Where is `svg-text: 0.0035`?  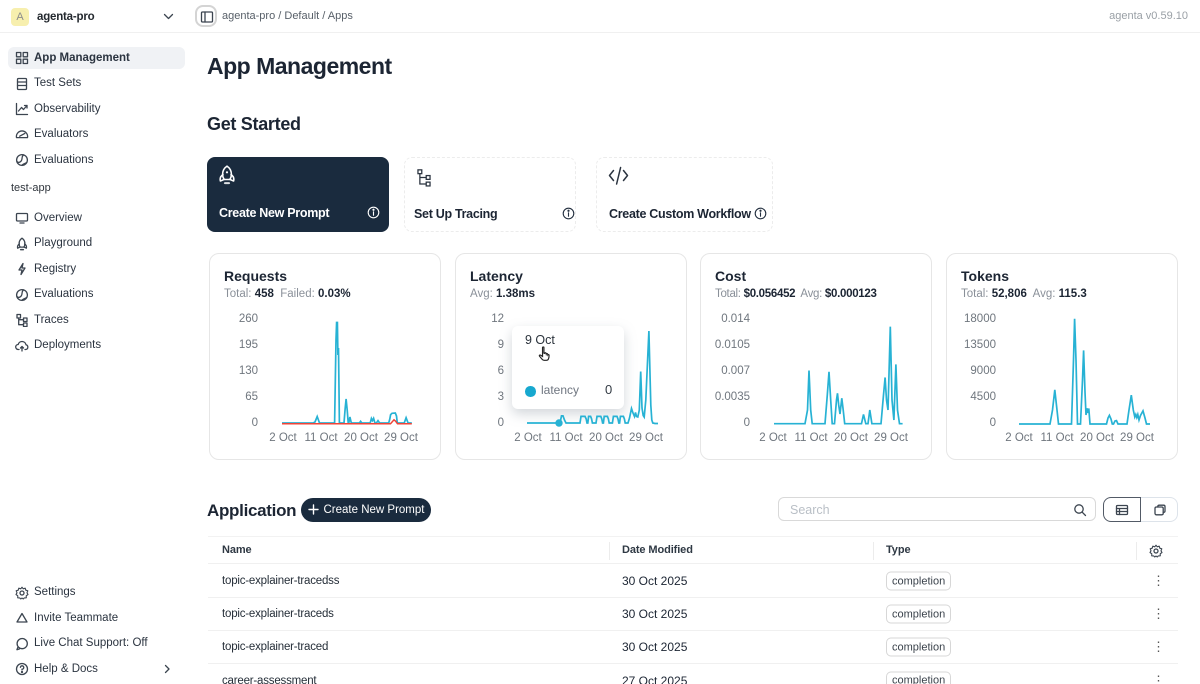
svg-text: 0.0035 is located at coordinates (732, 397).